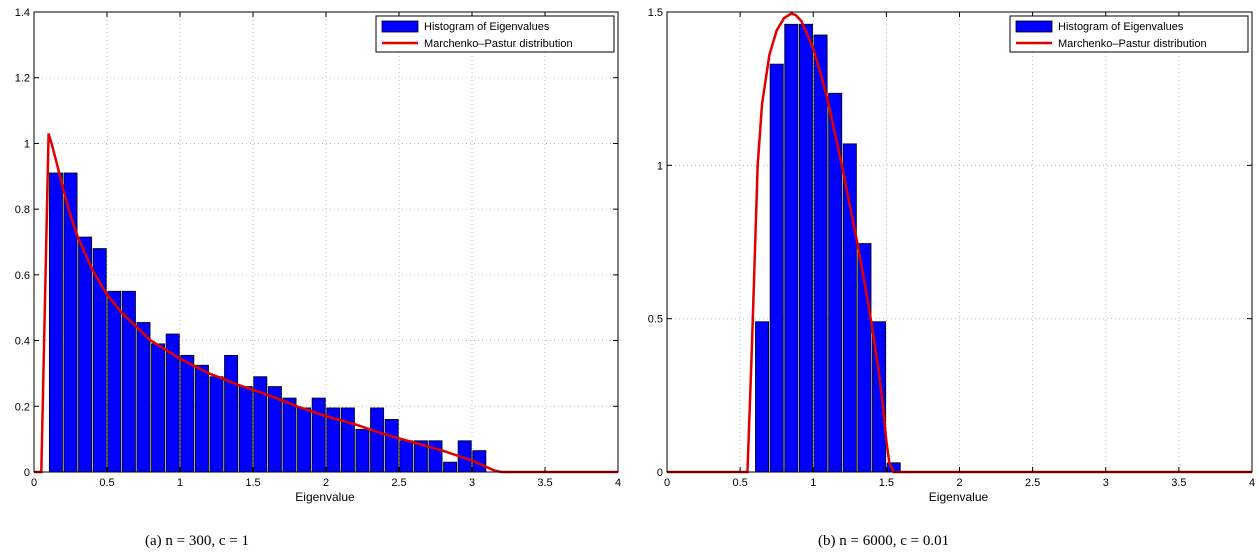 This screenshot has width=1259, height=552. What do you see at coordinates (22, 13) in the screenshot?
I see `y-tick-label: 1.4` at bounding box center [22, 13].